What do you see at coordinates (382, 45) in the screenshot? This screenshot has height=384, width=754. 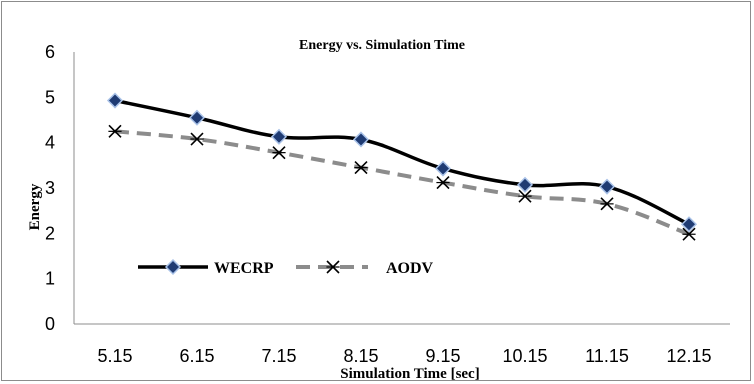 I see `chart-title: Energy vs. Simulation Time` at bounding box center [382, 45].